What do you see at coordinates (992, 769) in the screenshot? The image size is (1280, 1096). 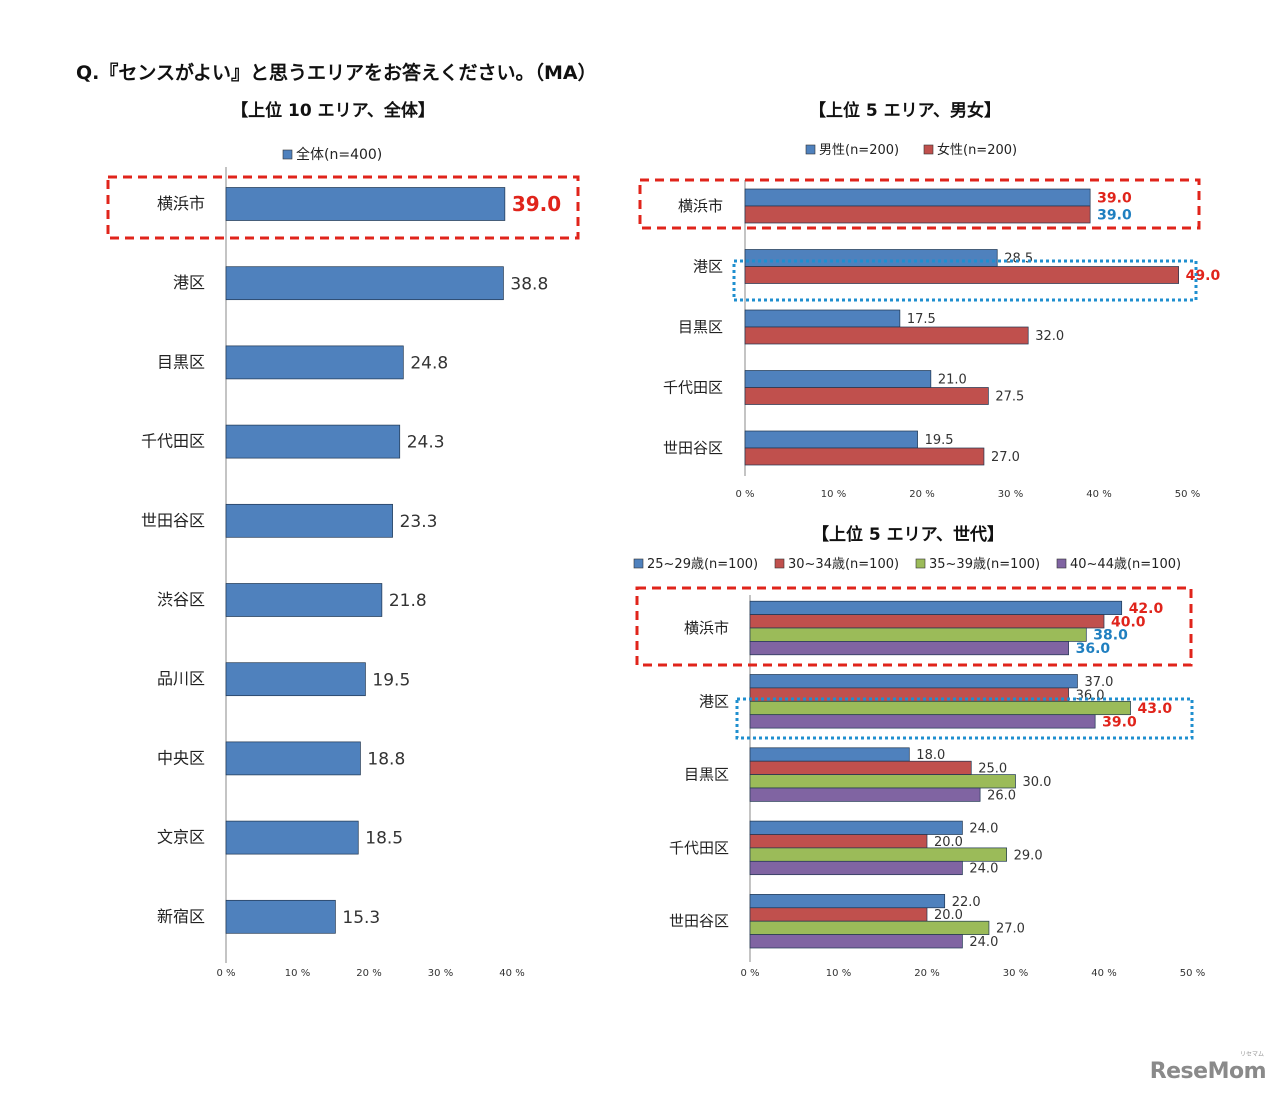 I see `data-label: 25.0` at bounding box center [992, 769].